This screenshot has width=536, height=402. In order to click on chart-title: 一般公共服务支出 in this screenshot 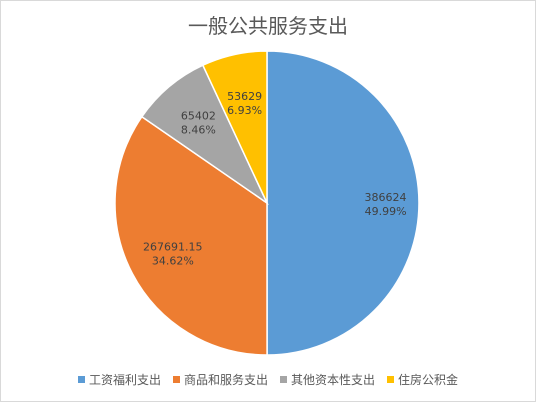, I will do `click(268, 26)`.